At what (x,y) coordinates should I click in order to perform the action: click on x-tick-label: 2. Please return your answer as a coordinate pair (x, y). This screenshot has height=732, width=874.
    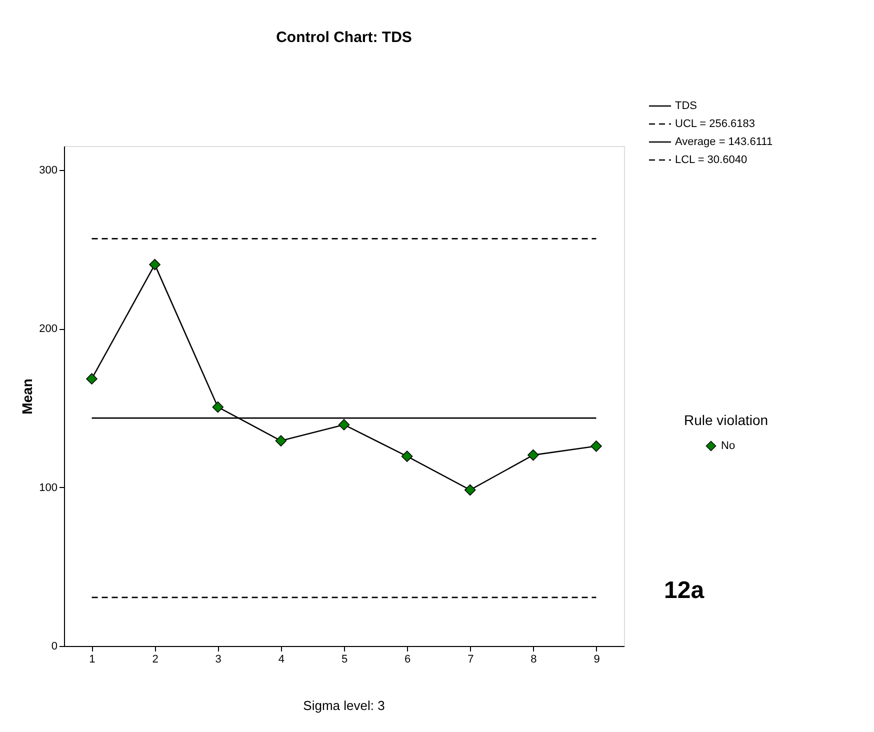
    Looking at the image, I should click on (155, 660).